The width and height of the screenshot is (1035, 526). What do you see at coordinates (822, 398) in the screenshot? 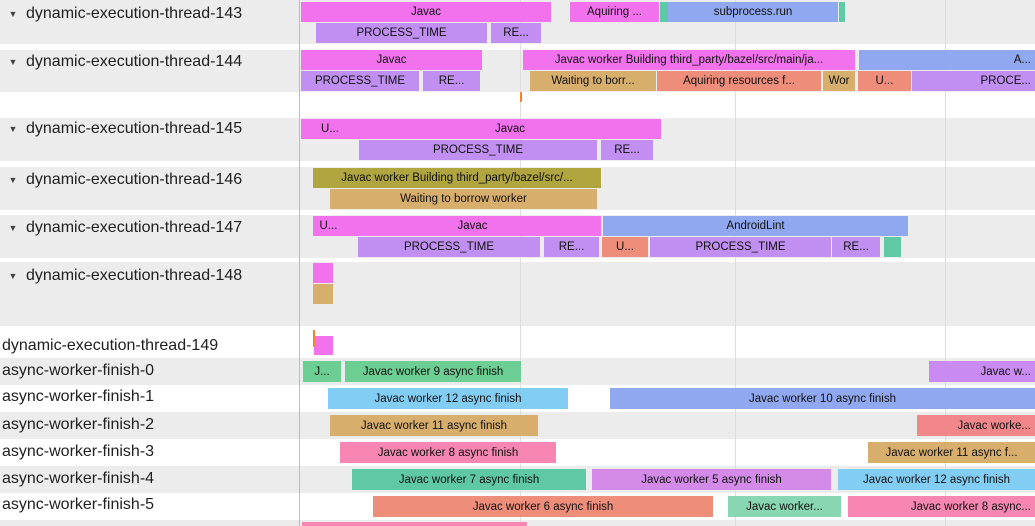
I see `slice: Javac worker 10 async finish` at bounding box center [822, 398].